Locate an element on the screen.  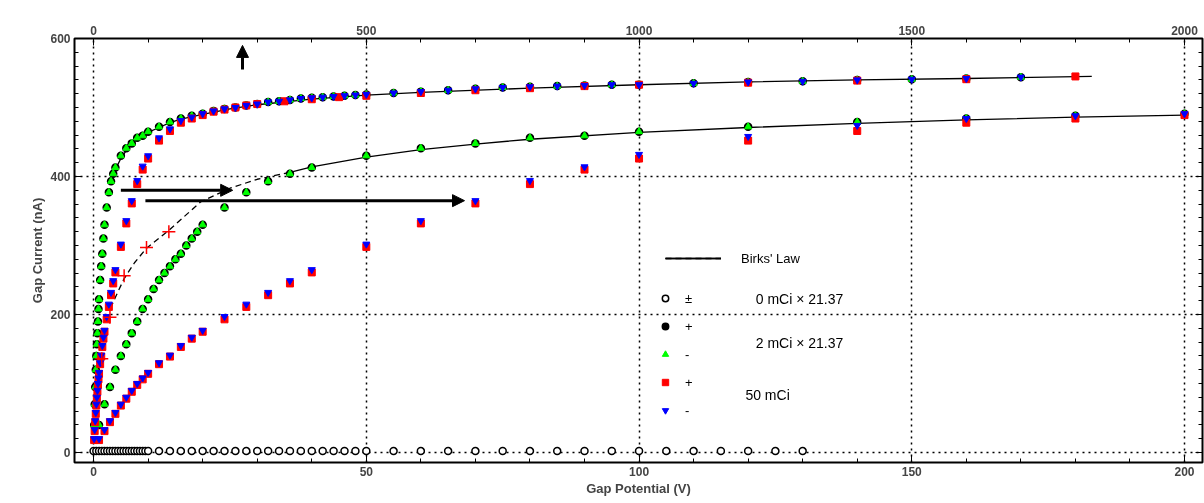
y-tick-label: 0 is located at coordinates (67, 453).